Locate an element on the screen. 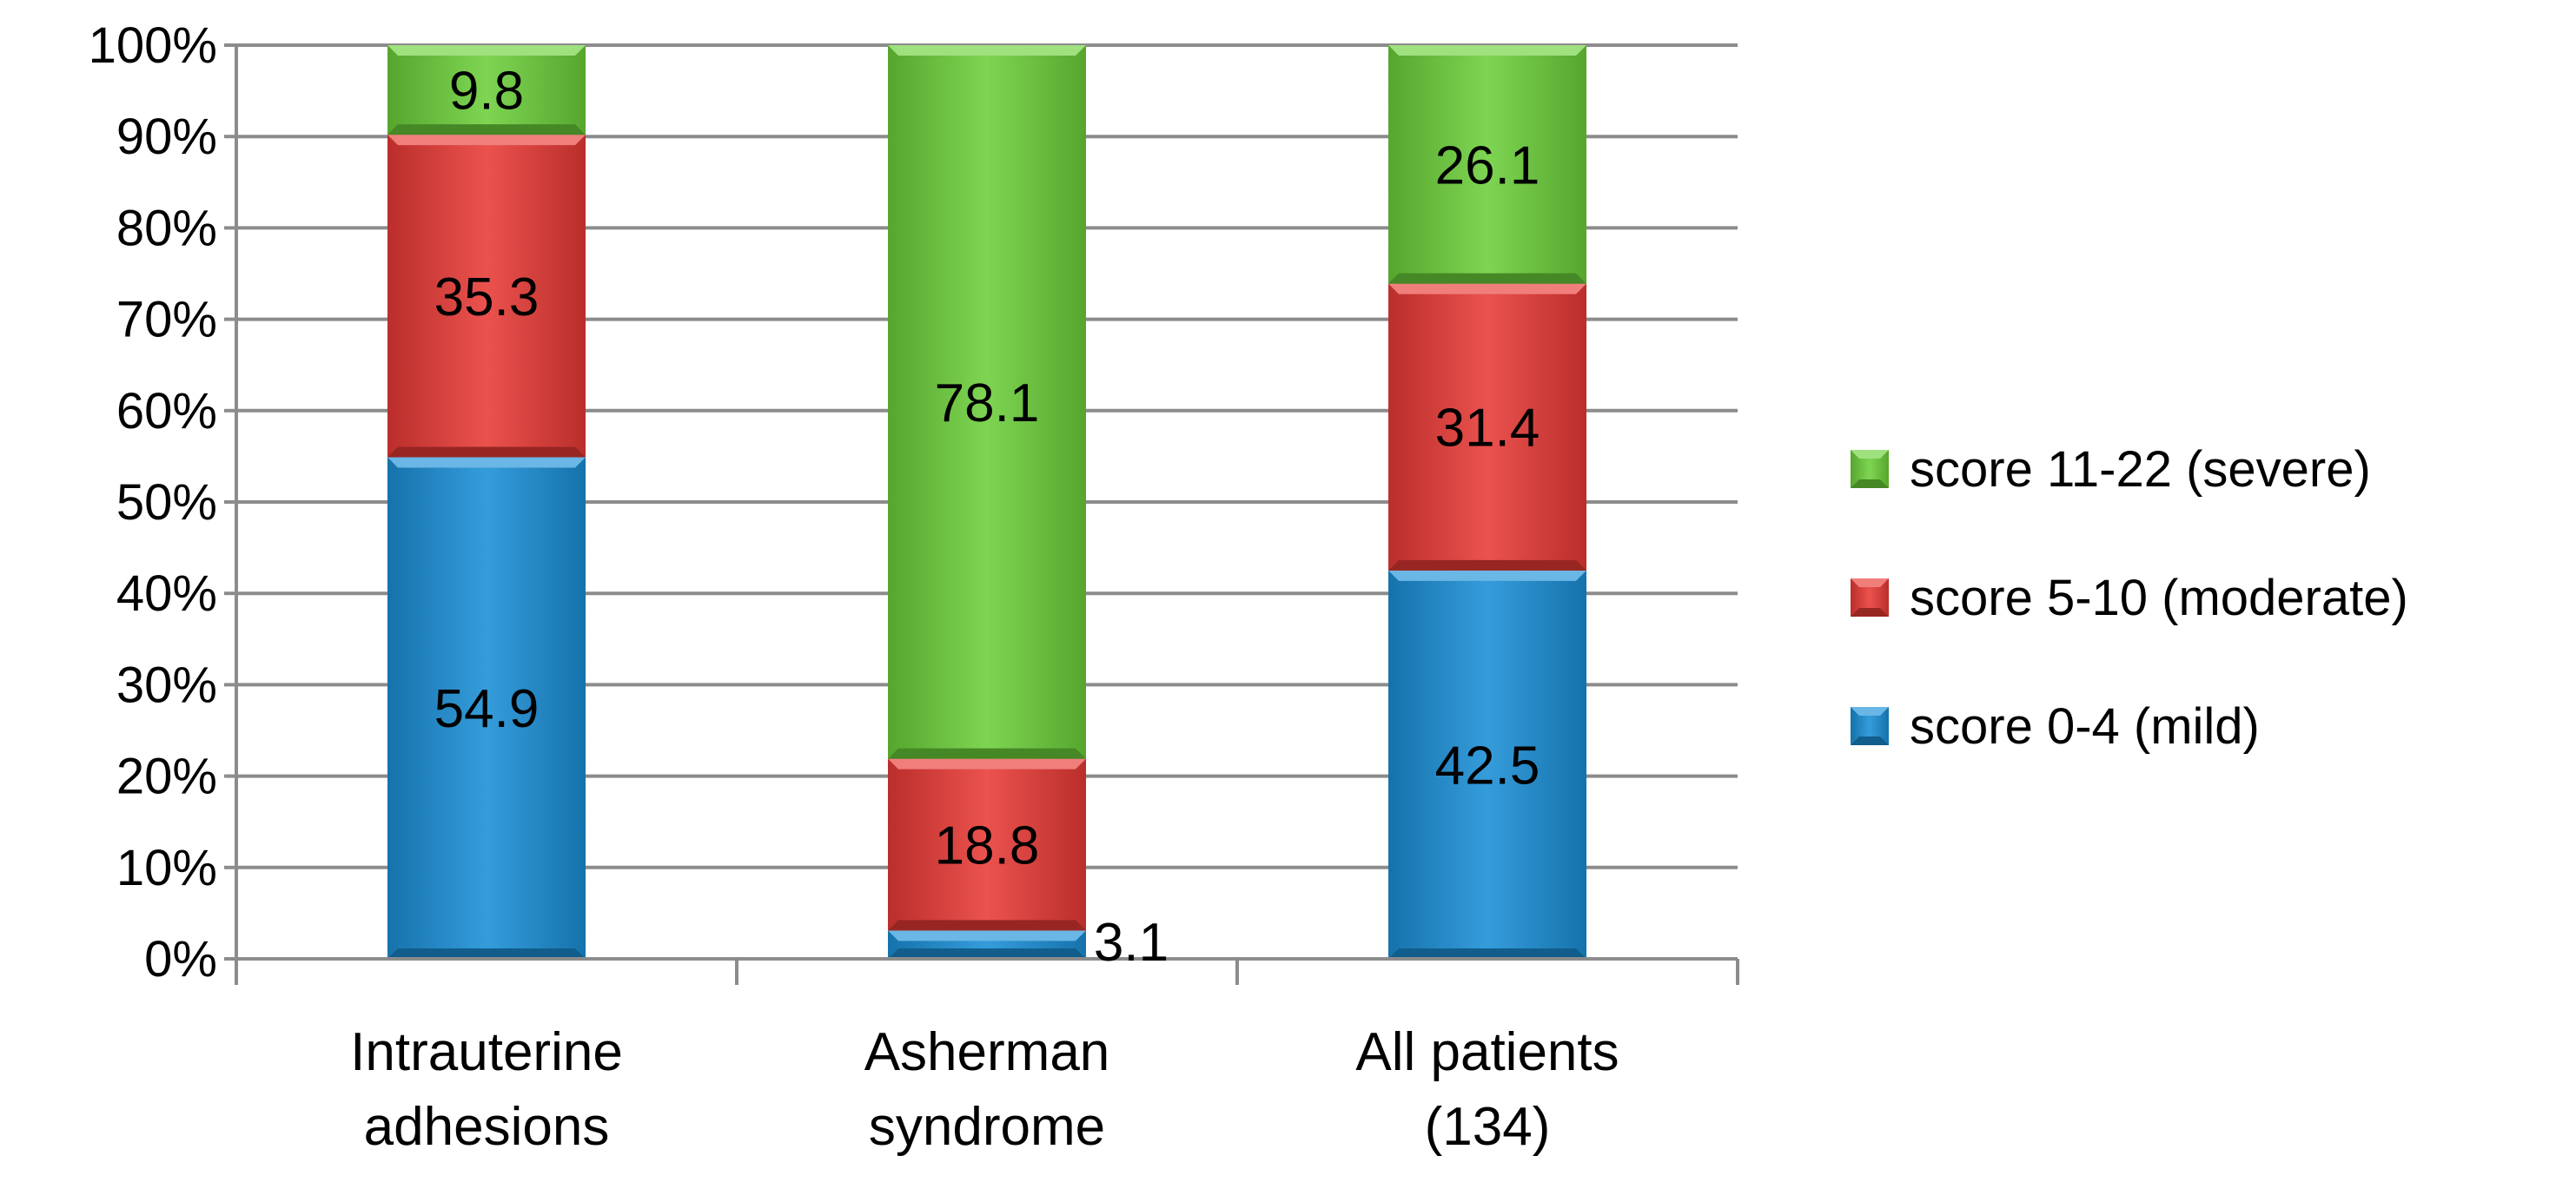 This screenshot has height=1189, width=2576. data-label: 9.8 is located at coordinates (486, 92).